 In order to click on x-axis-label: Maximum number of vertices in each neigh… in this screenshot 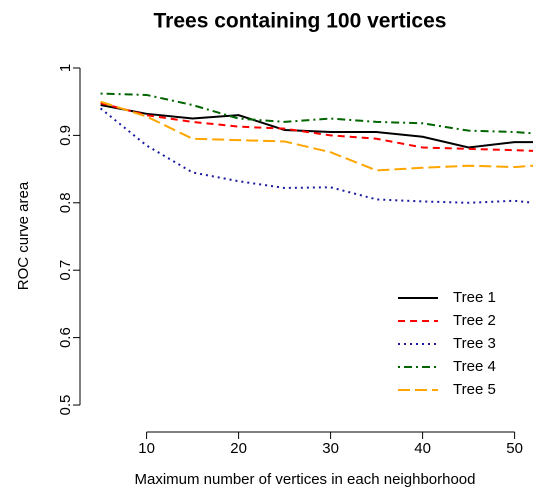, I will do `click(304, 479)`.